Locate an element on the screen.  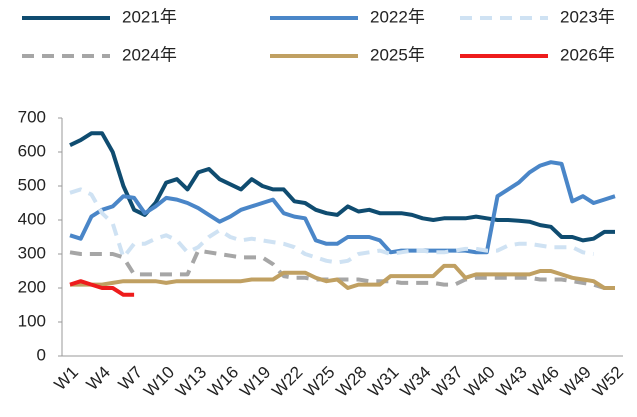
x-tick-label: W46 is located at coordinates (544, 382).